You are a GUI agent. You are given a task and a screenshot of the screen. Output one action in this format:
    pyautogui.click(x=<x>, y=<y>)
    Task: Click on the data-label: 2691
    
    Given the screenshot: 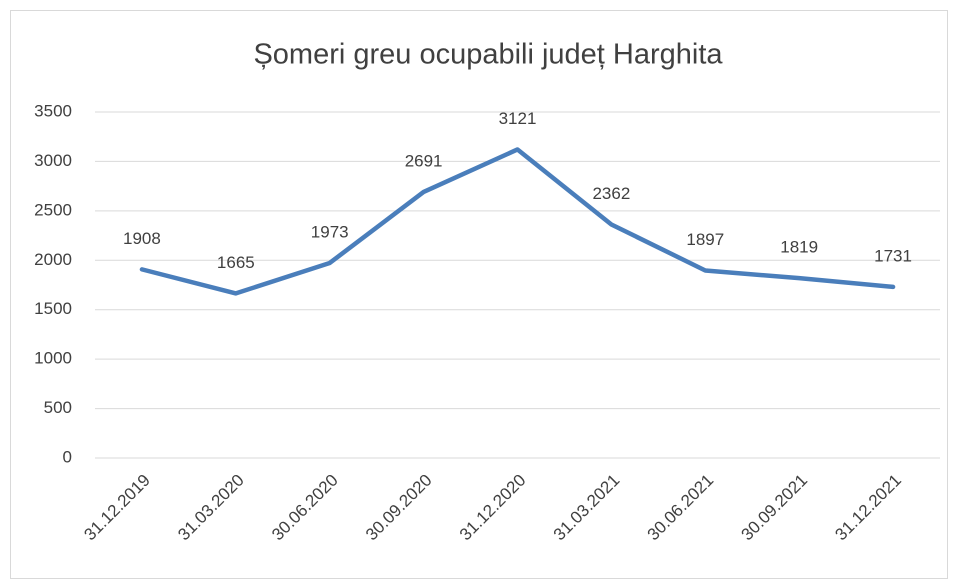 What is the action you would take?
    pyautogui.click(x=424, y=160)
    